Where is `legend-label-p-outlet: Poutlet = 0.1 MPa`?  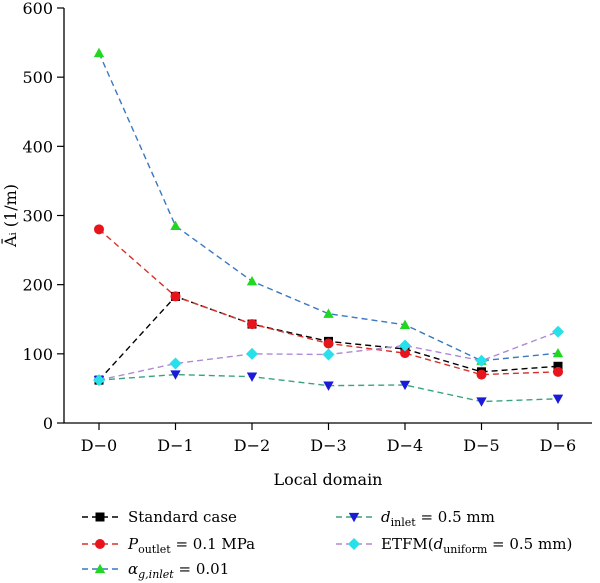
legend-label-p-outlet: Poutlet = 0.1 MPa is located at coordinates (191, 545).